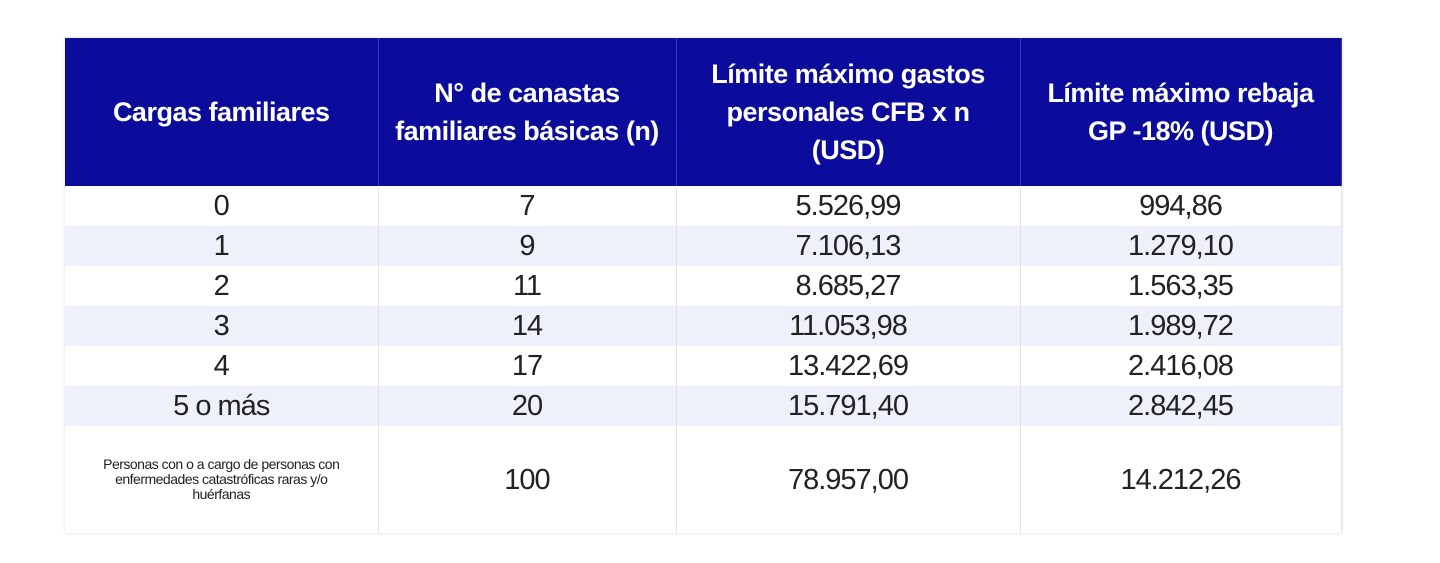 This screenshot has height=563, width=1440. I want to click on table-cell: 5.526,99, so click(848, 206).